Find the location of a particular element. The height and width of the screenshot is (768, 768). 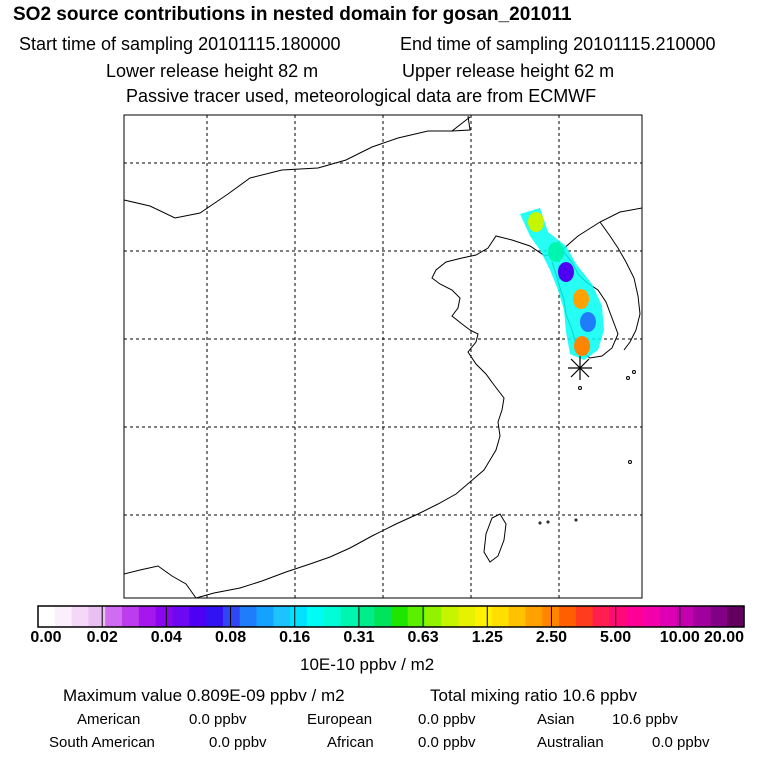

colorbar-tick-label: 10.00 is located at coordinates (679, 637).